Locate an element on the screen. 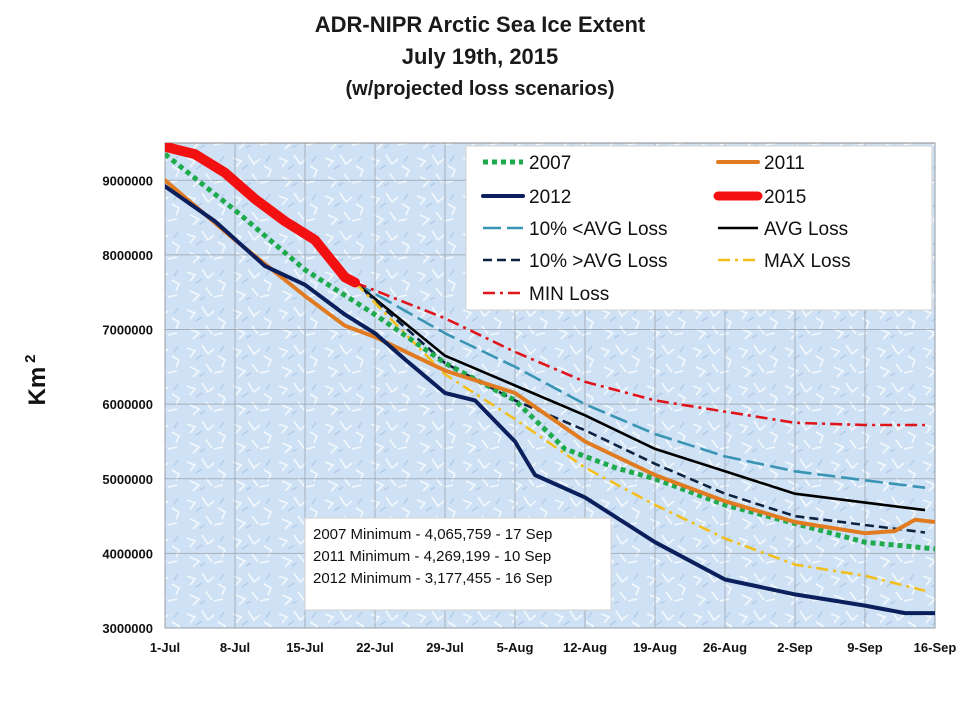  y-tick-label: 8000000 is located at coordinates (127, 255).